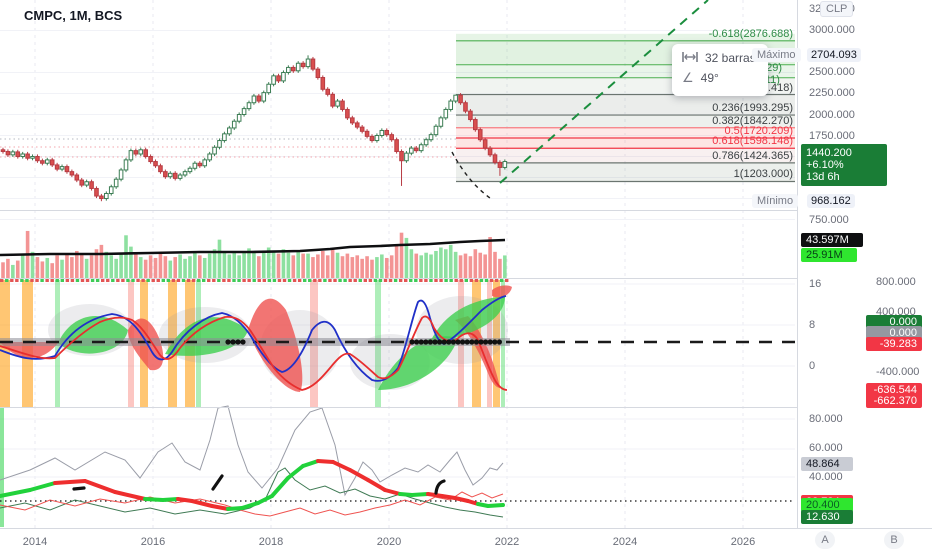 Image resolution: width=932 pixels, height=550 pixels. What do you see at coordinates (829, 219) in the screenshot?
I see `price-tick: 750.000` at bounding box center [829, 219].